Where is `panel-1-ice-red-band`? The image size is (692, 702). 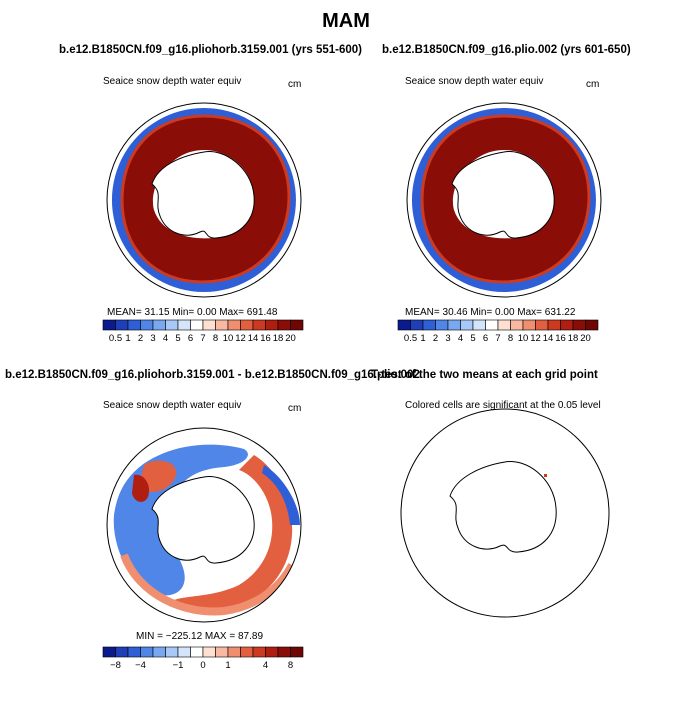 panel-1-ice-red-band is located at coordinates (205, 199).